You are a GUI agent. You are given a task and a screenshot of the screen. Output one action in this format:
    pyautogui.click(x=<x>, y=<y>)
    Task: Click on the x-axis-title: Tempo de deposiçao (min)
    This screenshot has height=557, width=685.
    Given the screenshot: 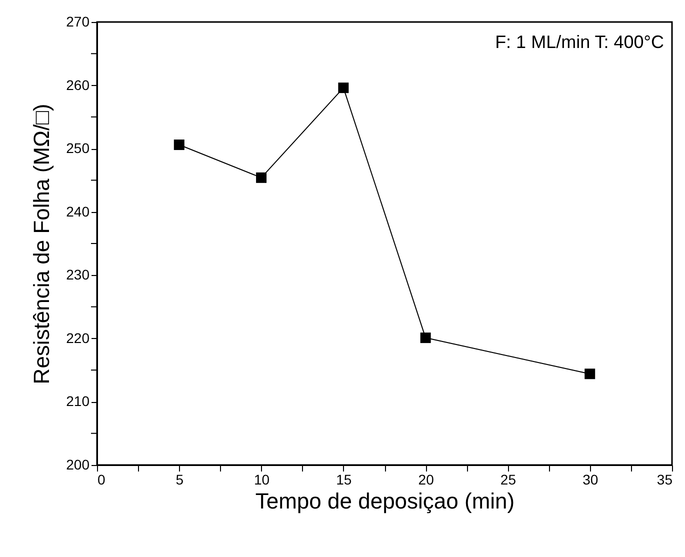 What is the action you would take?
    pyautogui.click(x=385, y=501)
    